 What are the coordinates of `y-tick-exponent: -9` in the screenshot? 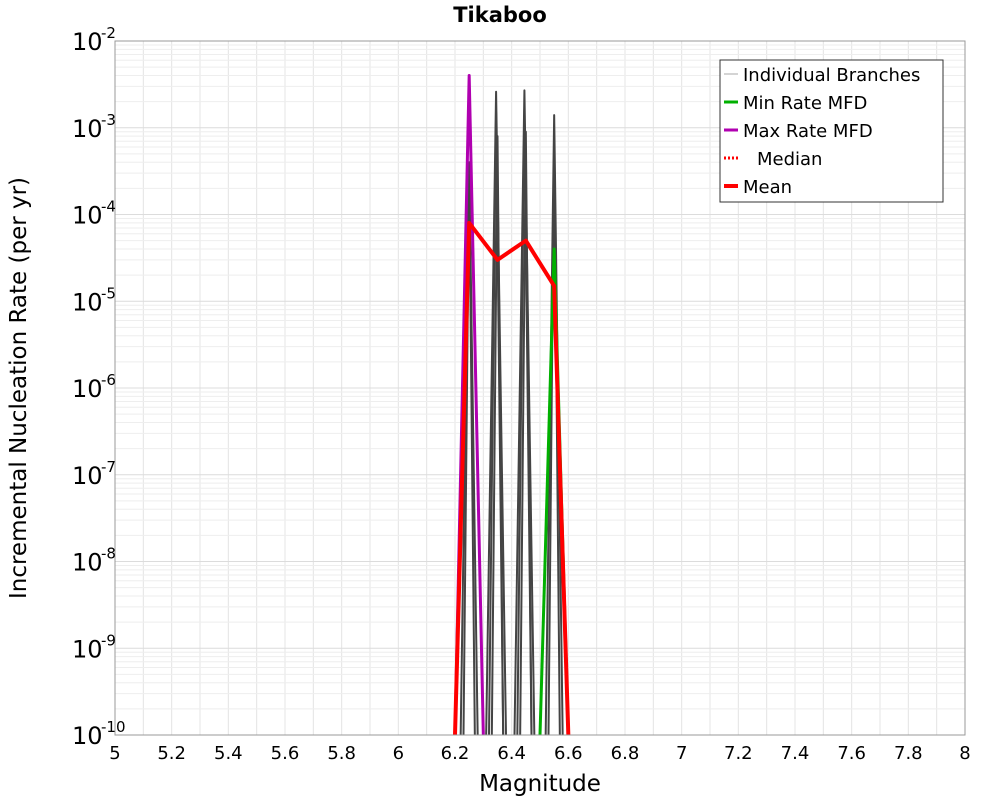 It's located at (108, 640).